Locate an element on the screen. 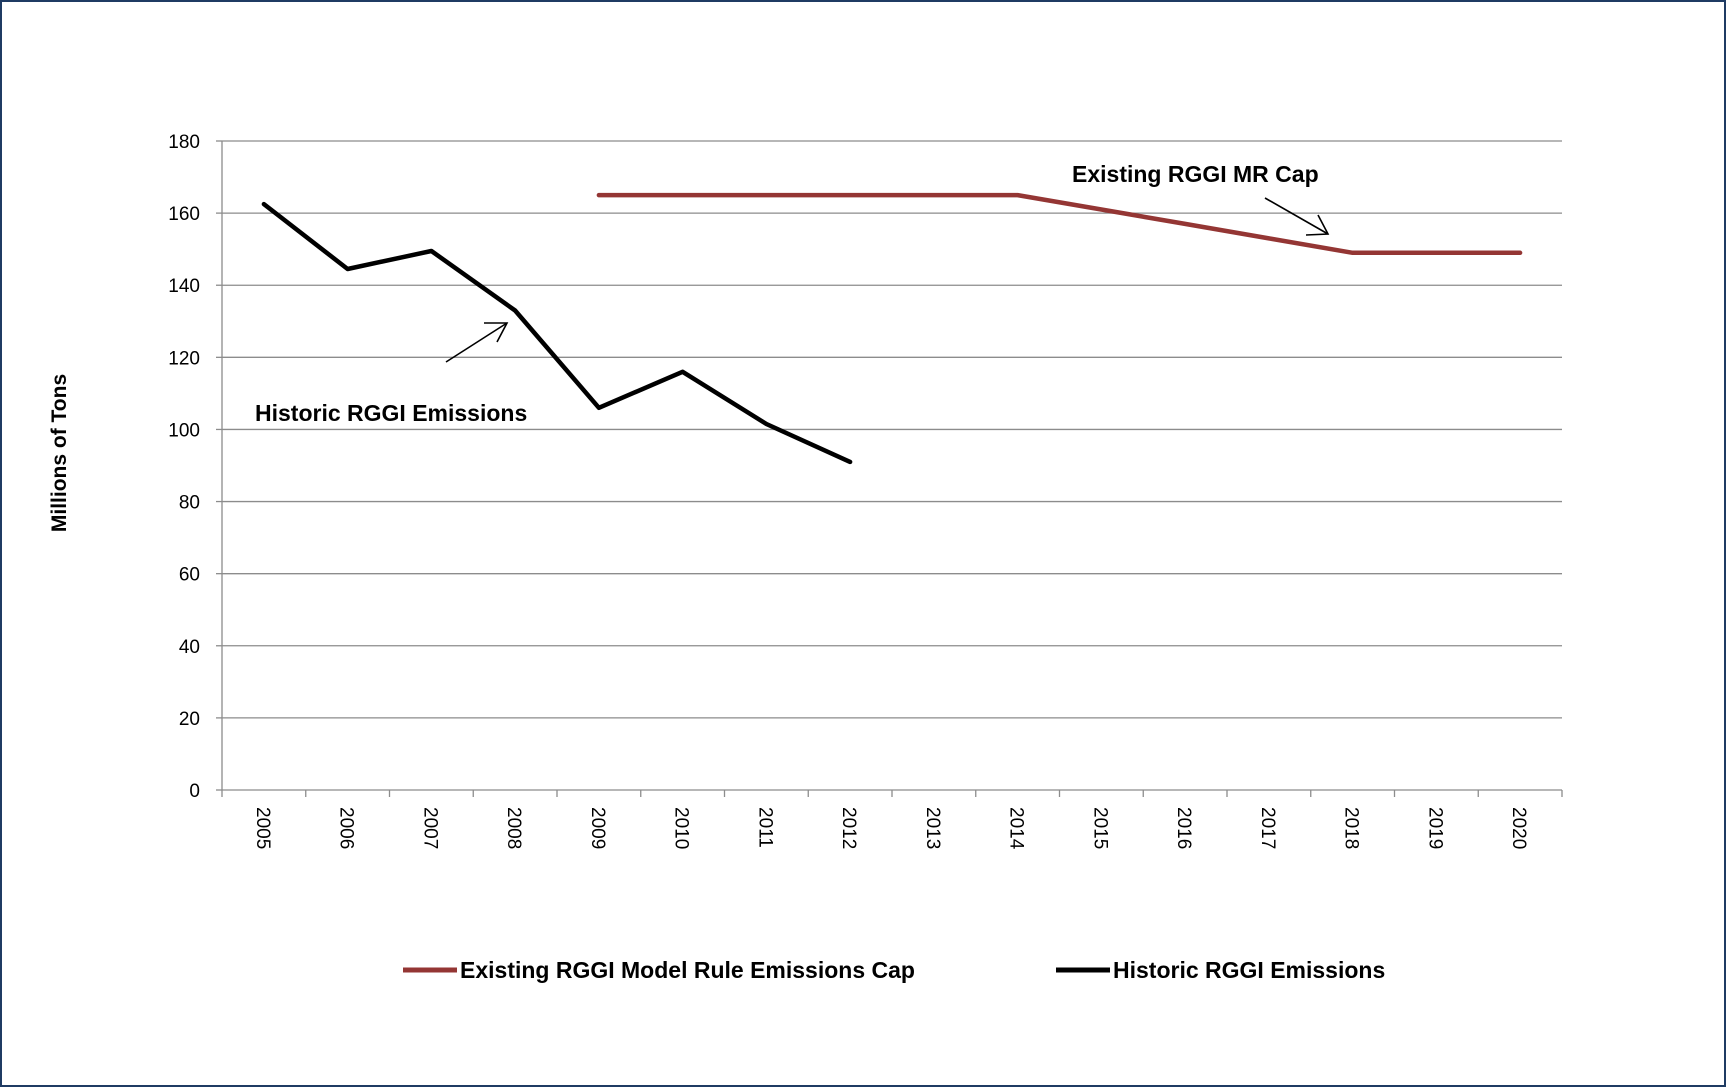 Image resolution: width=1729 pixels, height=1091 pixels. x-tick-label: 2011 is located at coordinates (764, 827).